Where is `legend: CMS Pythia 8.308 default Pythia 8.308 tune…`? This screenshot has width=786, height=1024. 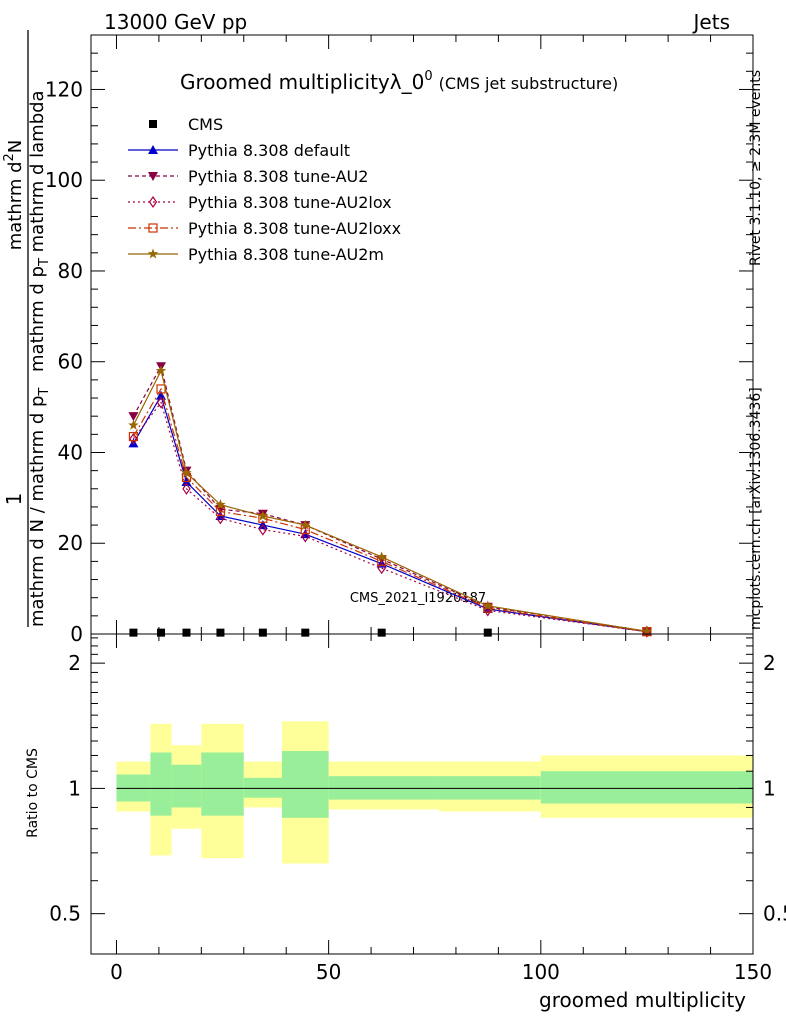
legend: CMS Pythia 8.308 default Pythia 8.308 tune… is located at coordinates (264, 189).